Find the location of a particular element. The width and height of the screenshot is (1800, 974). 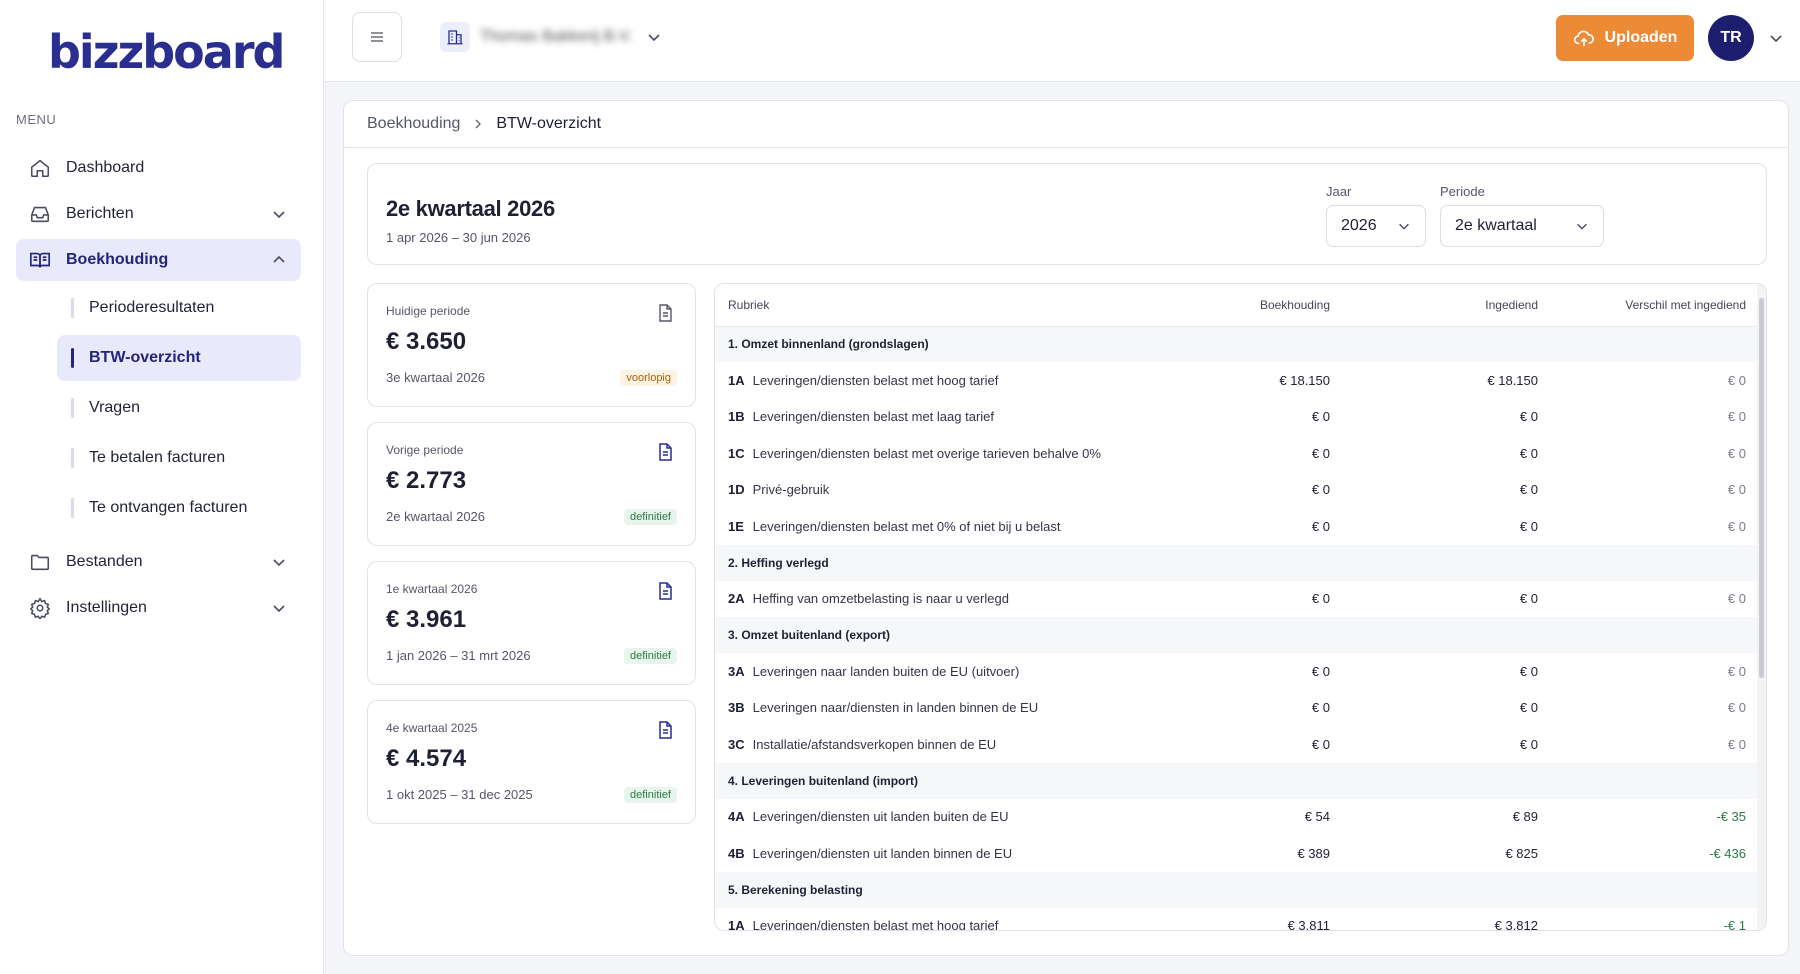

period-select: 2e kwartaal is located at coordinates (1522, 226).